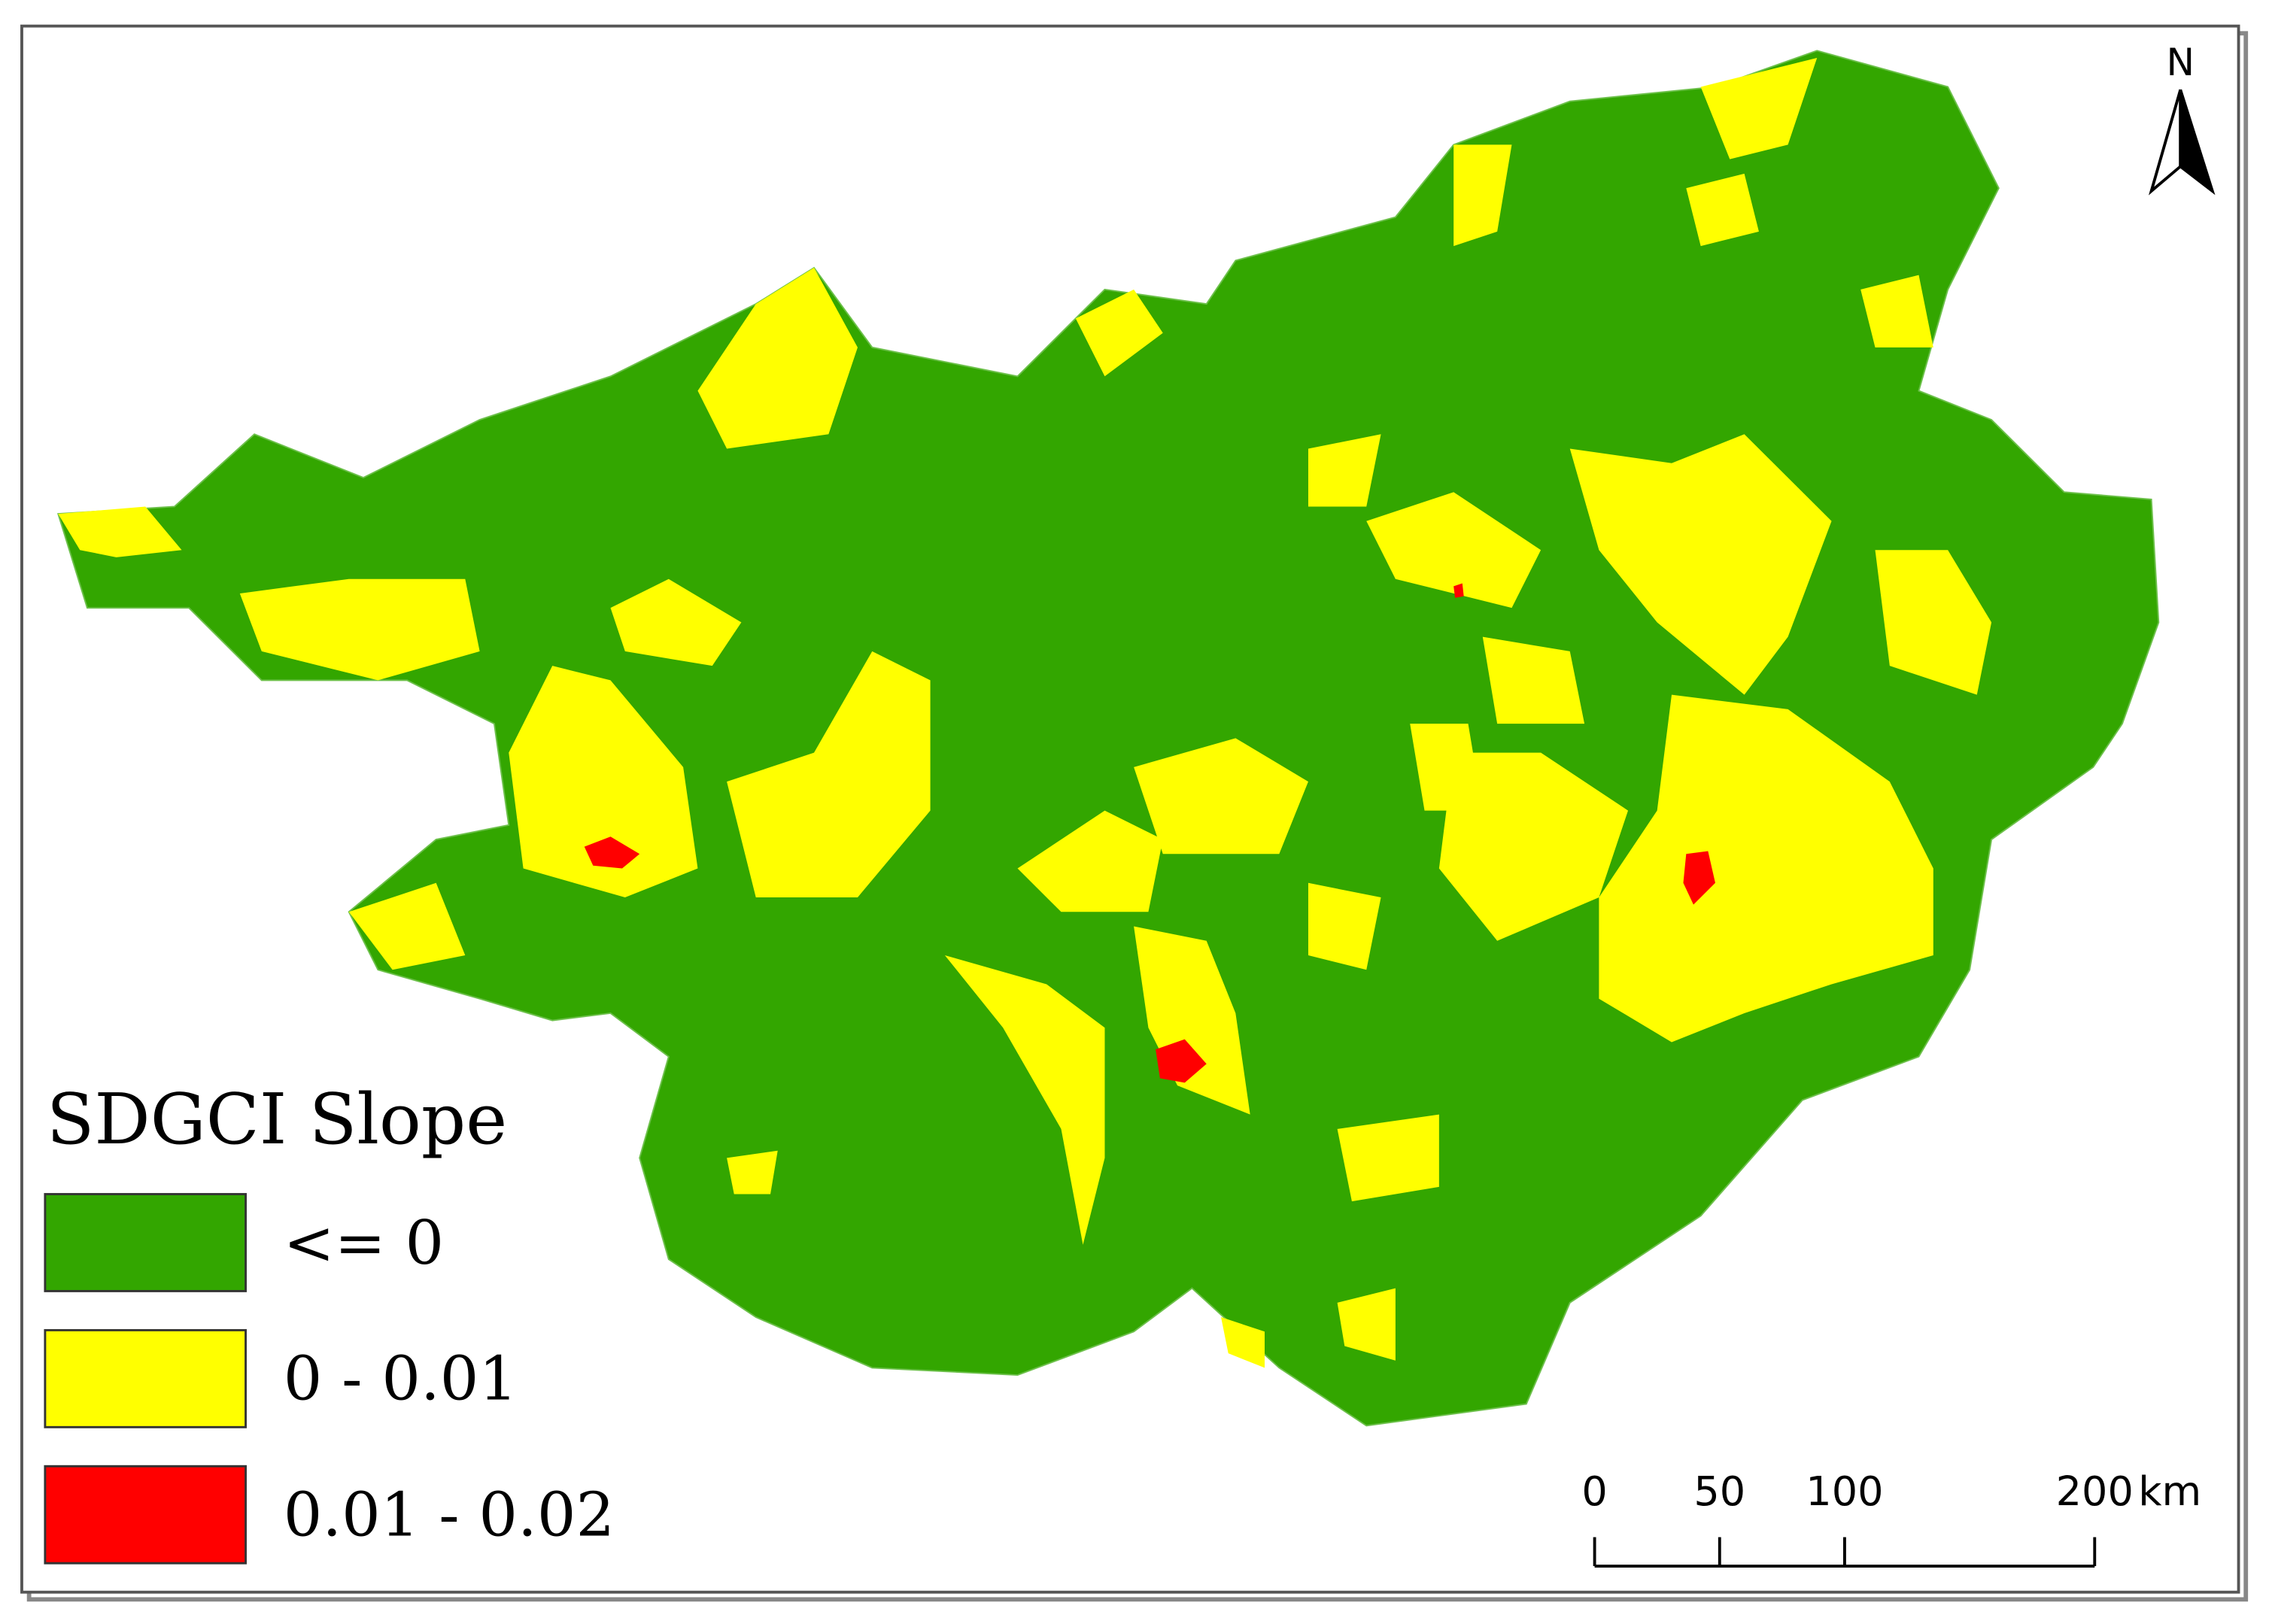 Image resolution: width=2272 pixels, height=1624 pixels. Describe the element at coordinates (1891, 1518) in the screenshot. I see `scale-bar: 0 50 100 200 km` at that location.